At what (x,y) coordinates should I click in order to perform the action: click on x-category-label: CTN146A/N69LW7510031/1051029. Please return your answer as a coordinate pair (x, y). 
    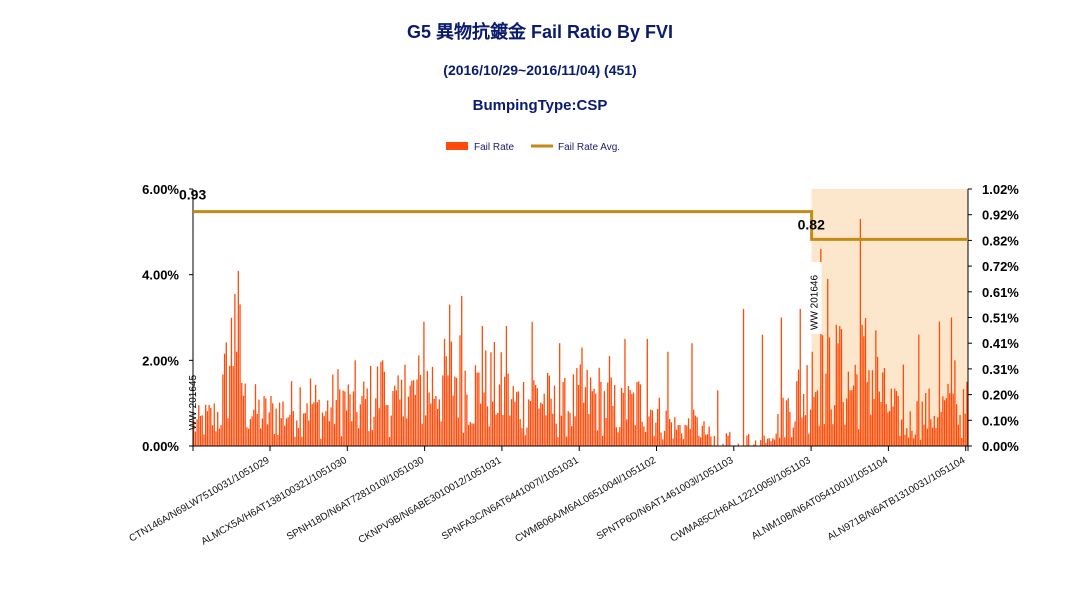
    Looking at the image, I should click on (199, 500).